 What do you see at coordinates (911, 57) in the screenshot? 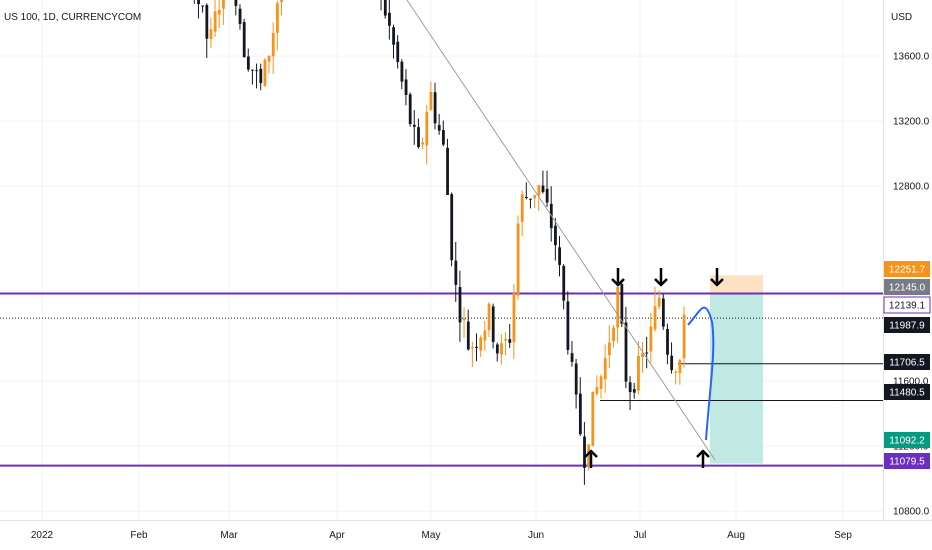
I see `y-tick-label: 13600.0` at bounding box center [911, 57].